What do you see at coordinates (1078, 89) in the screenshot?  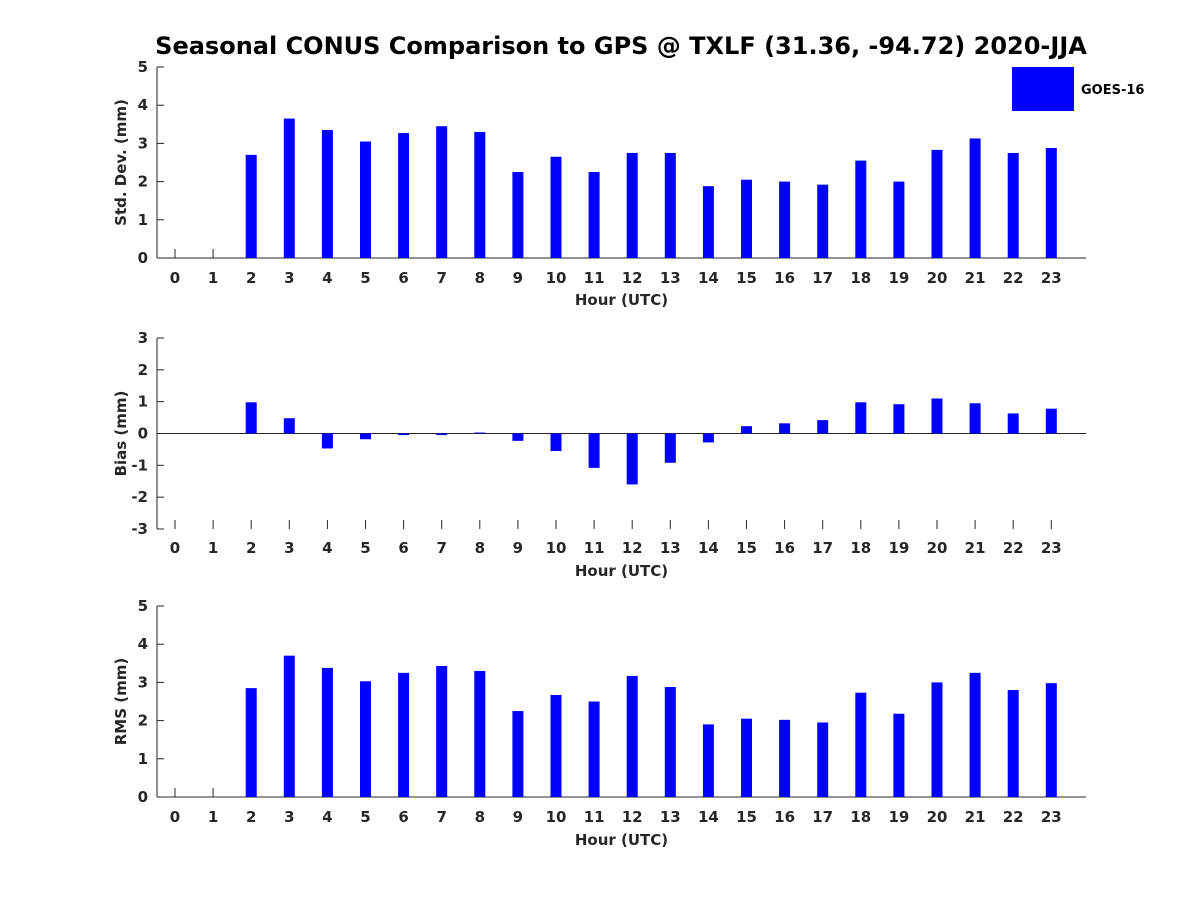 I see `legend: GOES-16` at bounding box center [1078, 89].